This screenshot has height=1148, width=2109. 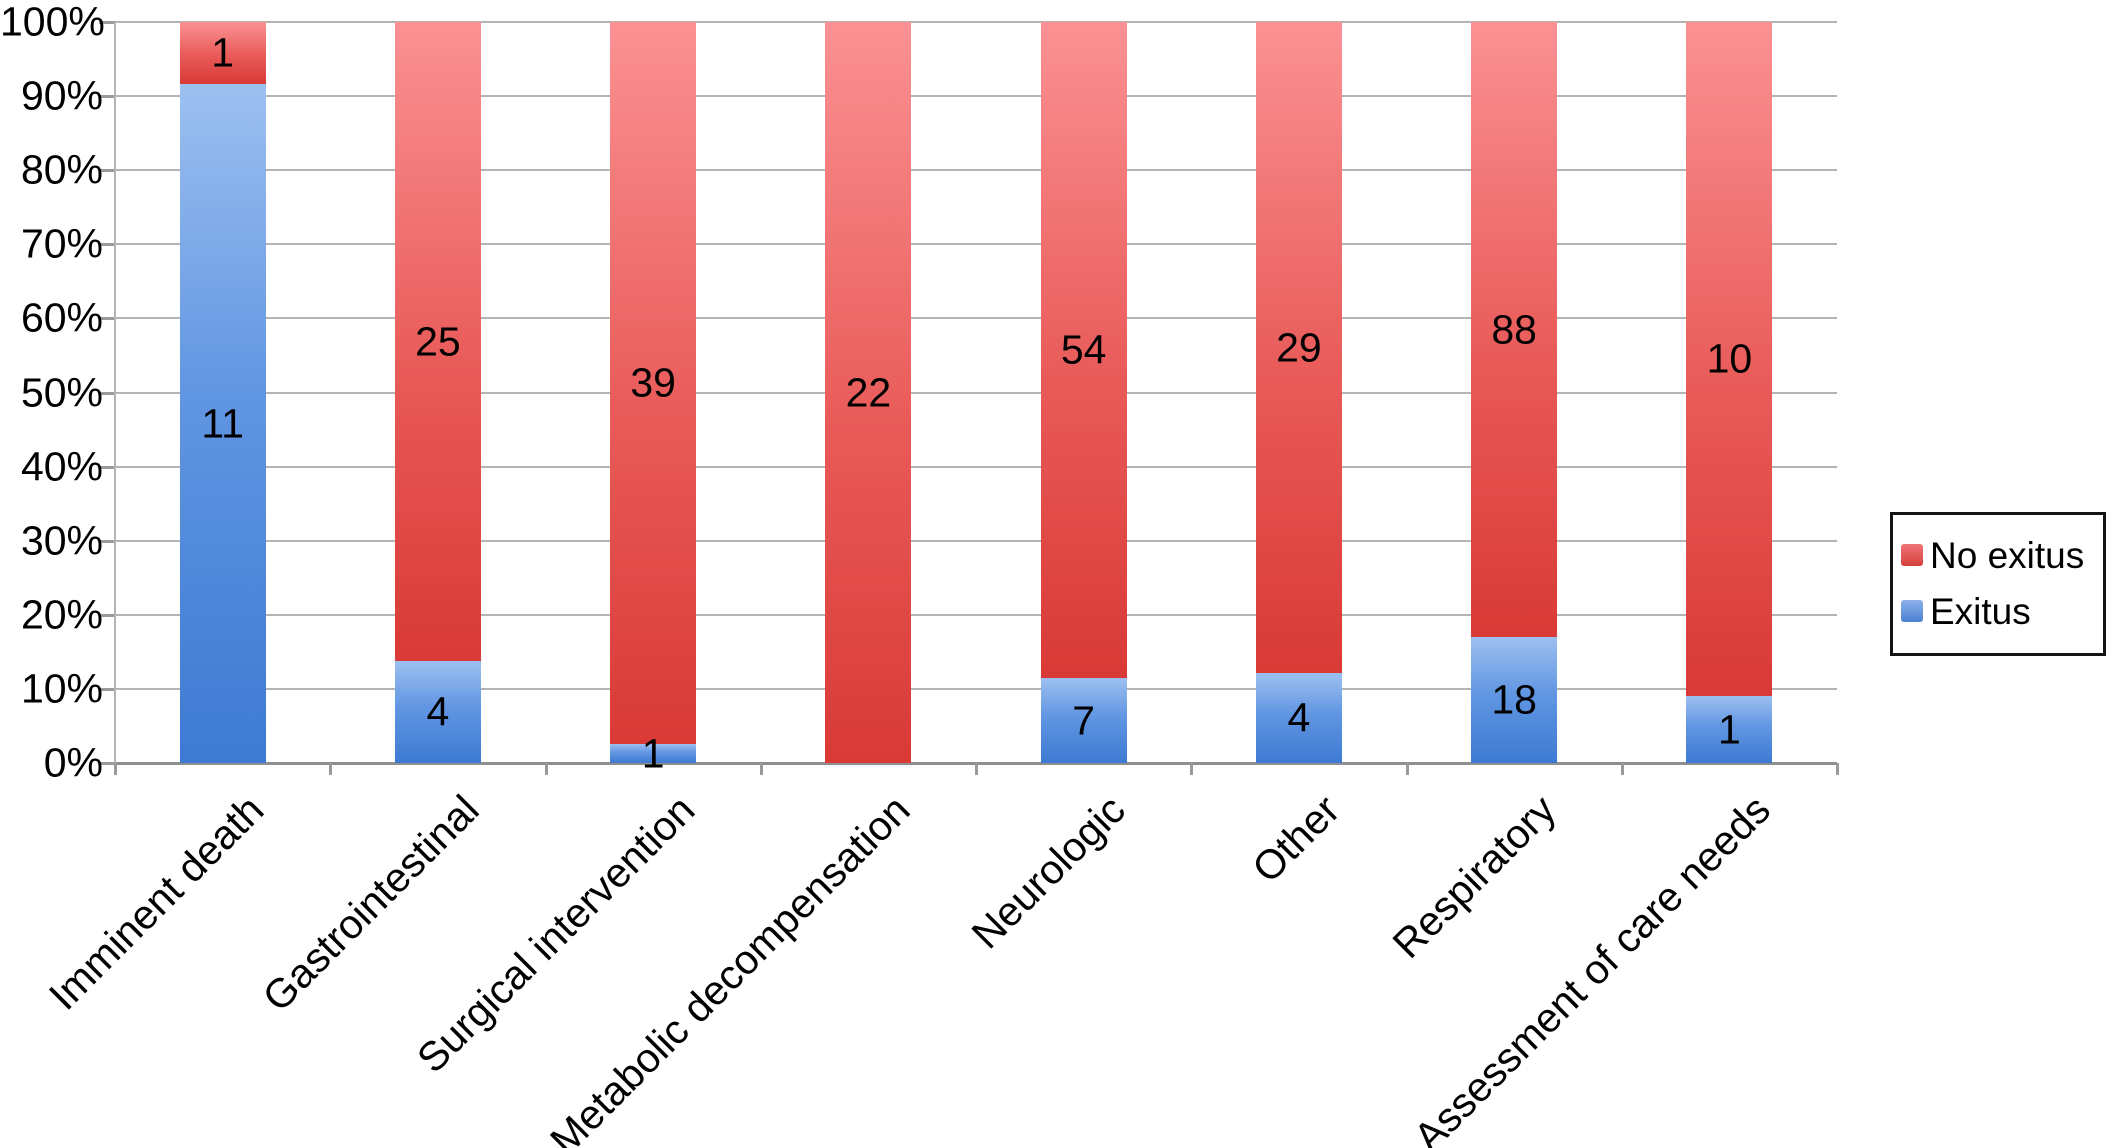 I want to click on bar-value-label-no-exitus: 22, so click(x=868, y=392).